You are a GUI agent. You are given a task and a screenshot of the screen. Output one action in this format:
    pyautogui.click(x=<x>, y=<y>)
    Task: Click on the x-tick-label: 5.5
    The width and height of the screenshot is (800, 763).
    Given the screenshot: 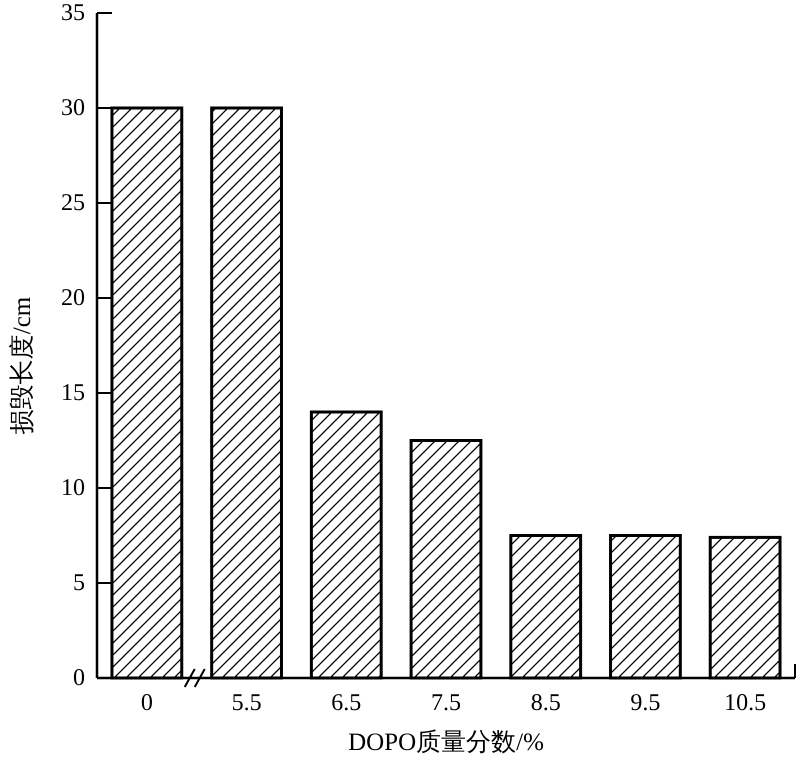 What is the action you would take?
    pyautogui.click(x=247, y=703)
    